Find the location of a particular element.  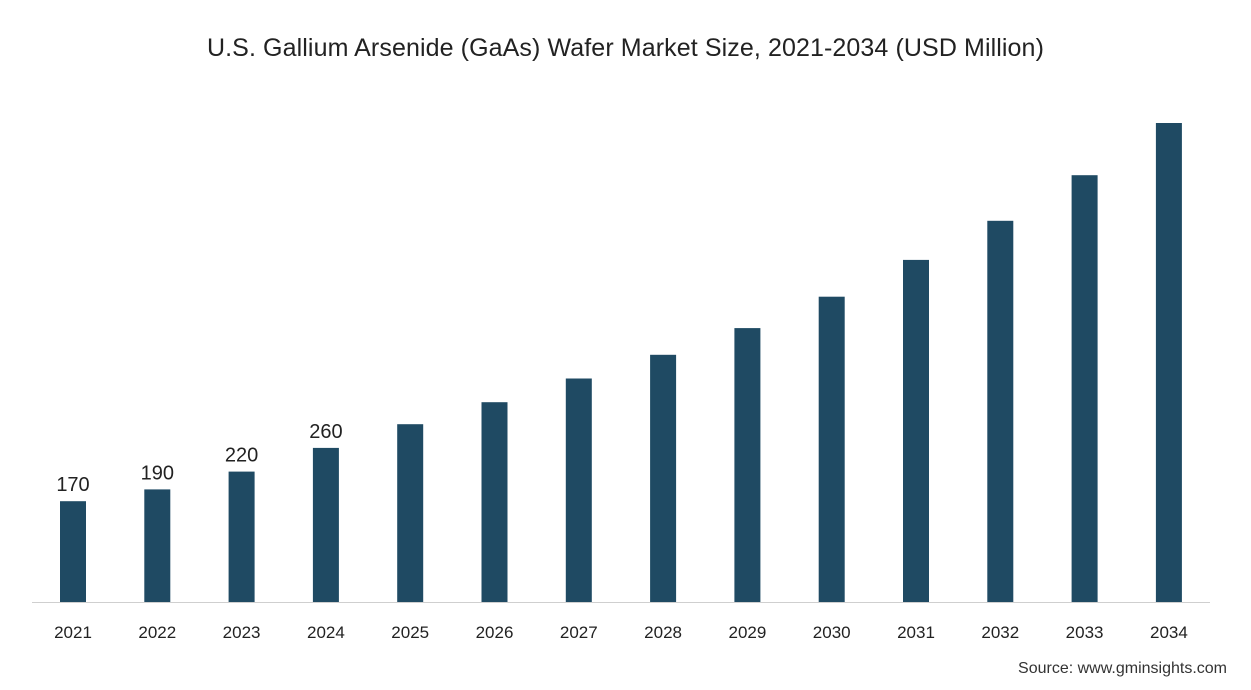

x-tick-2030: 2030 is located at coordinates (832, 632).